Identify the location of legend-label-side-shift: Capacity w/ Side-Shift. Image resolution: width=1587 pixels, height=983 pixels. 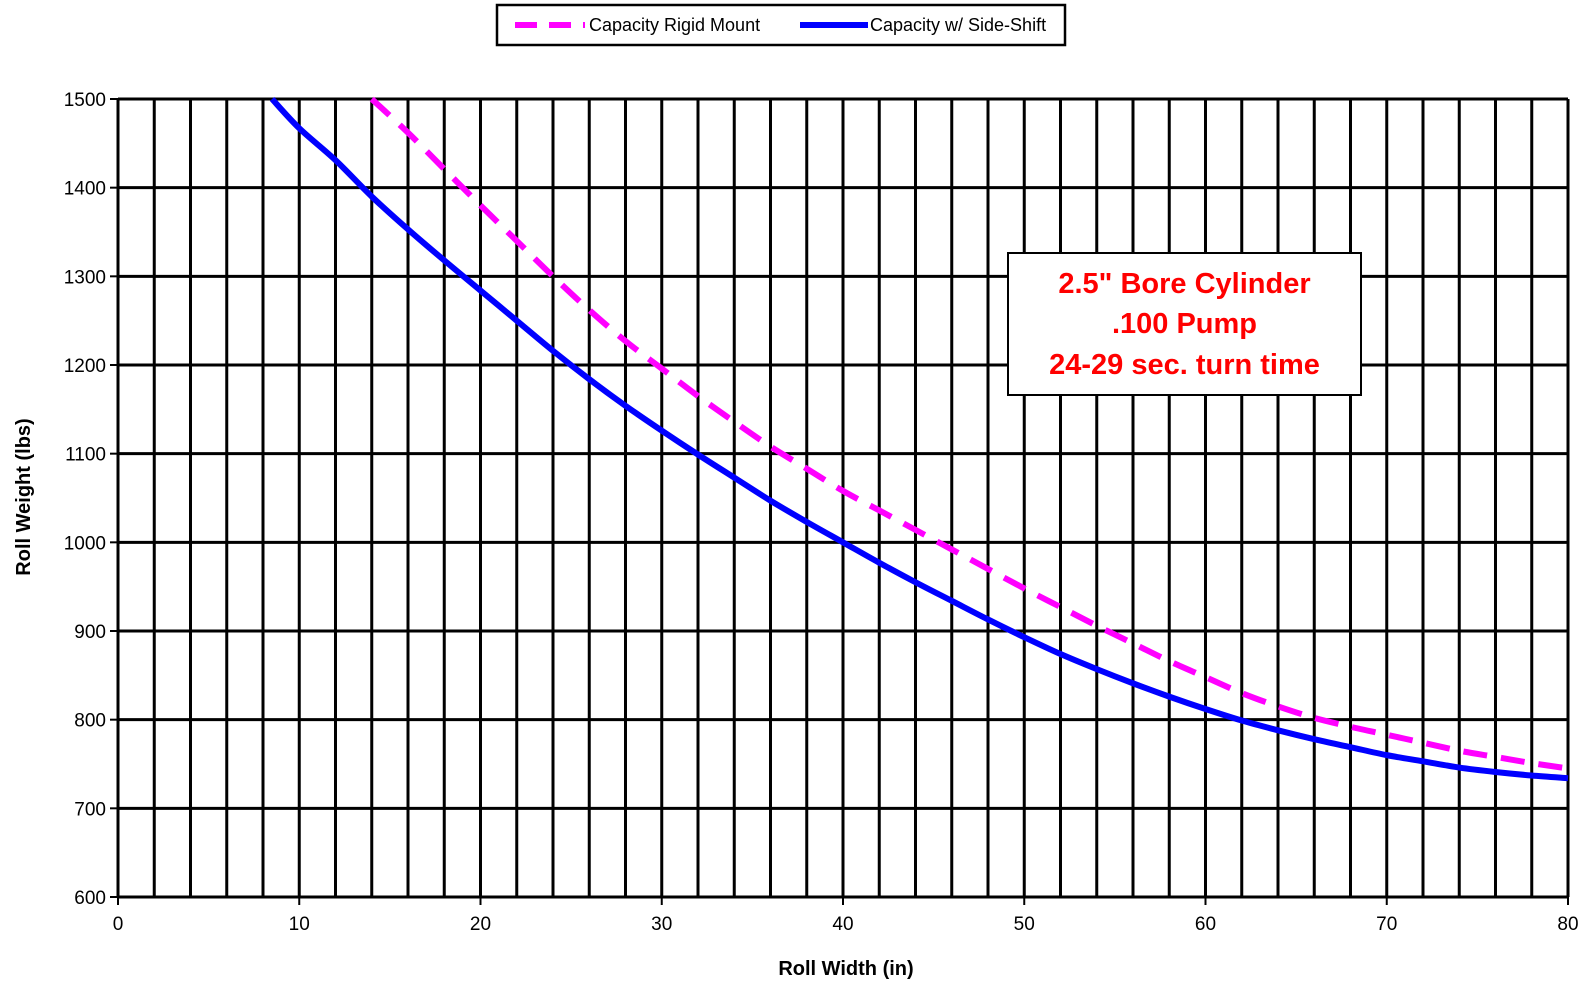
(958, 25).